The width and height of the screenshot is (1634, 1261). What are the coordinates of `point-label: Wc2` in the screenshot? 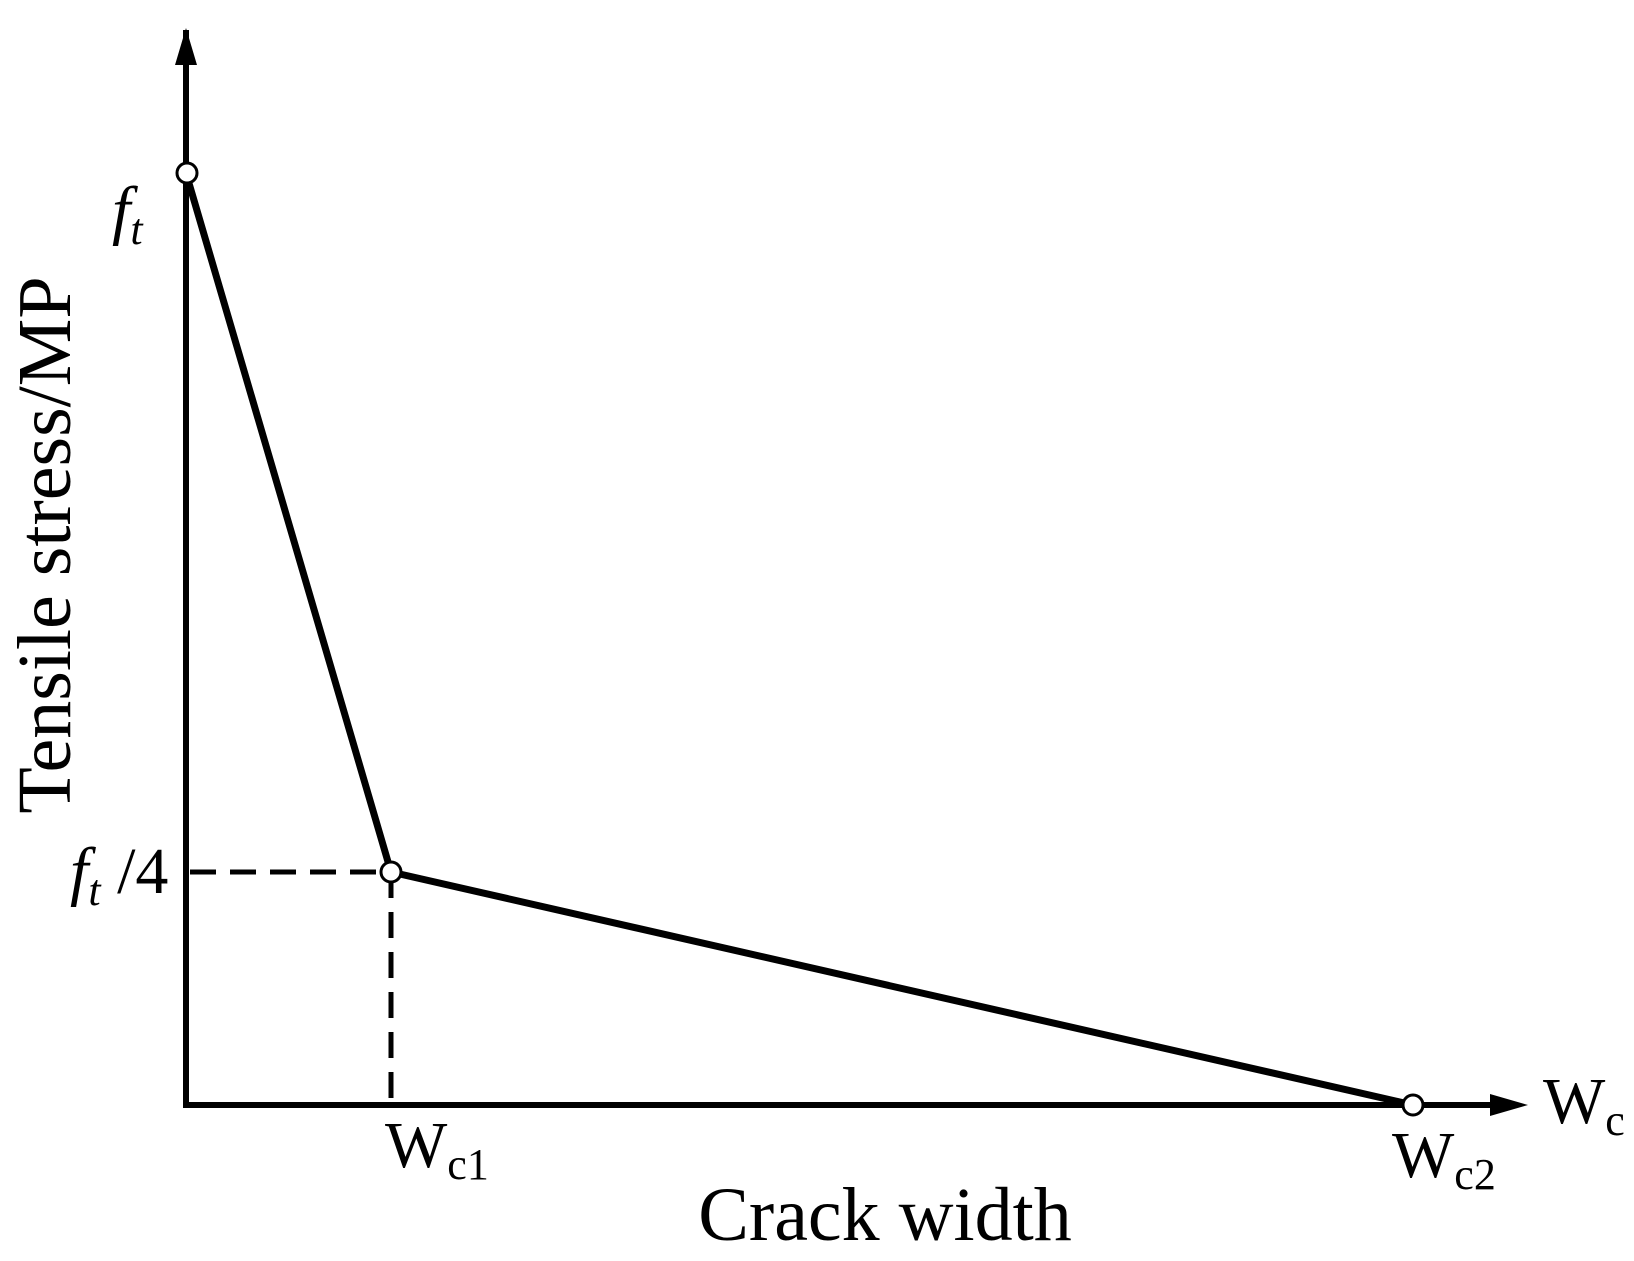 It's located at (1444, 1159).